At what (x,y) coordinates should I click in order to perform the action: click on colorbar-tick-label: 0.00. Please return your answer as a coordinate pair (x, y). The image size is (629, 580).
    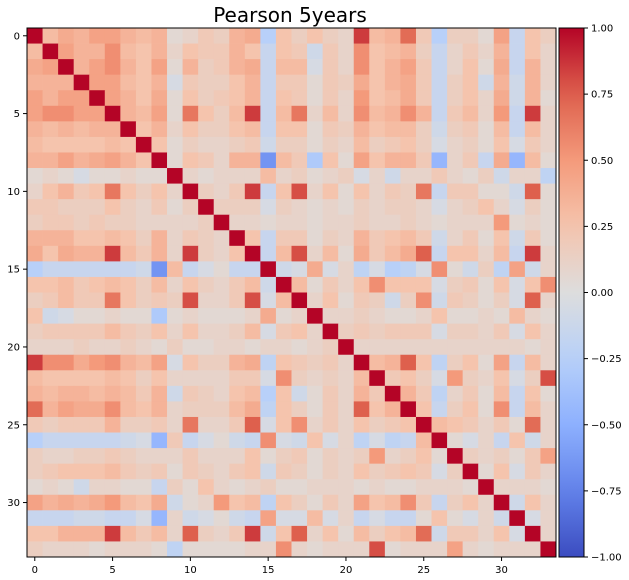
    Looking at the image, I should click on (602, 293).